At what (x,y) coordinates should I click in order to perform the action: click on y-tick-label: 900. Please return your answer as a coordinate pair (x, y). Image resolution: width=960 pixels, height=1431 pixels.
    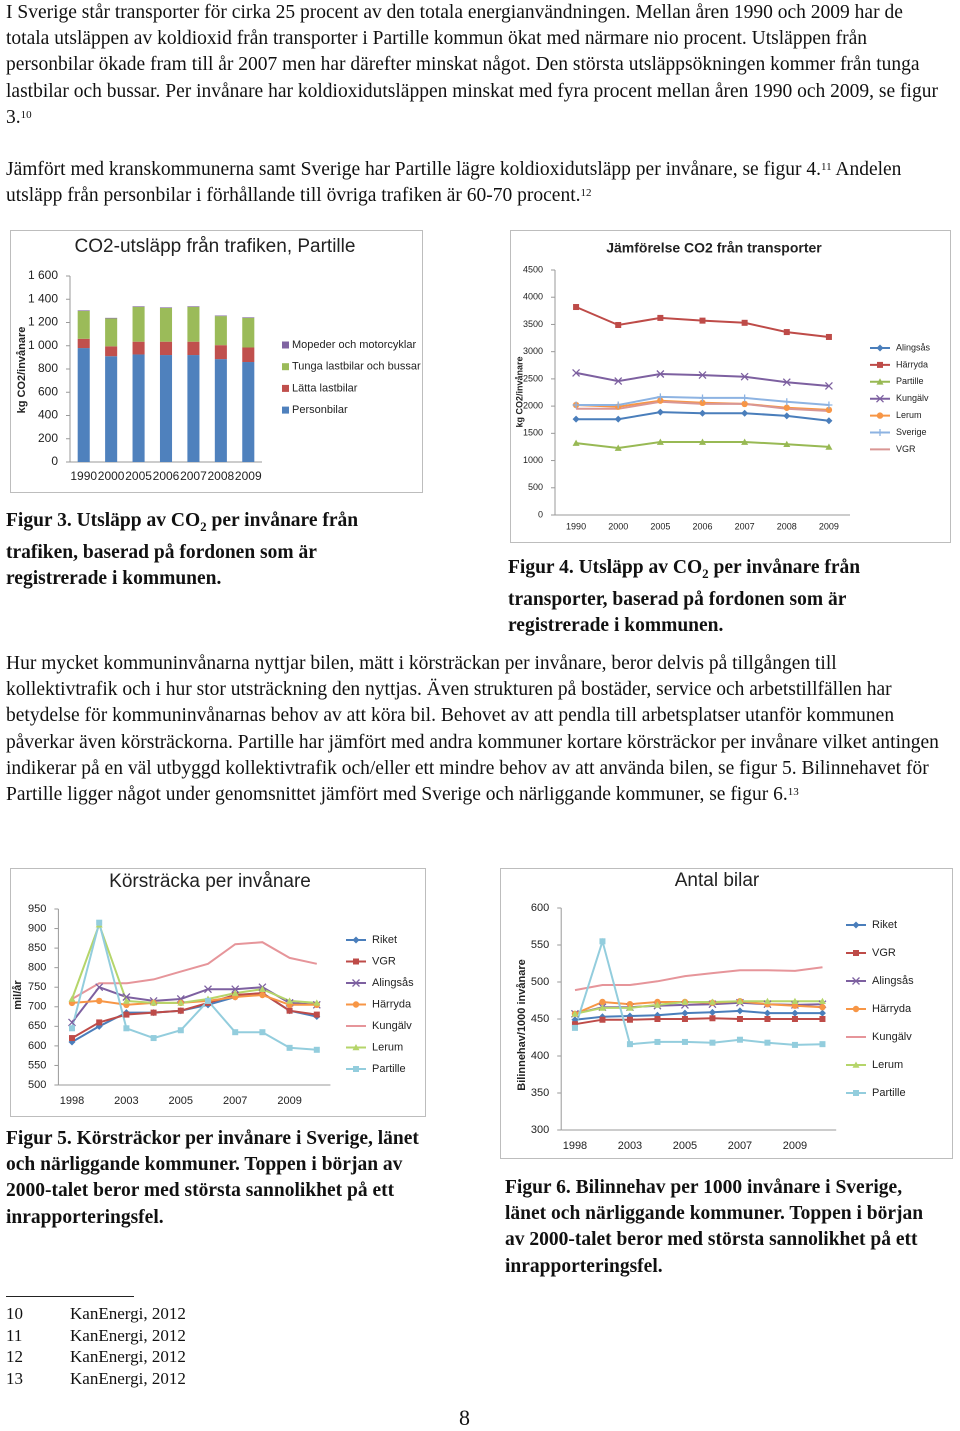
    Looking at the image, I should click on (37, 928).